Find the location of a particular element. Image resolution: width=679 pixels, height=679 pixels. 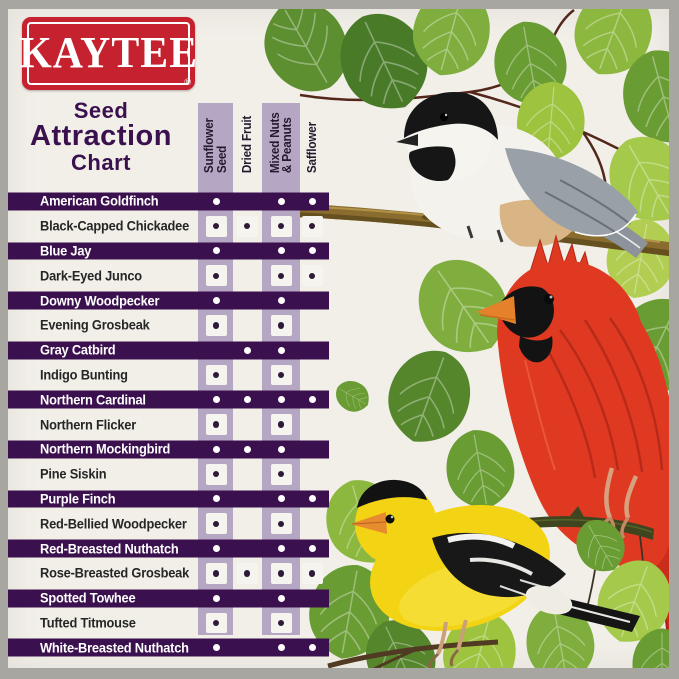

bird-name: Spotted Towhee is located at coordinates (88, 598).